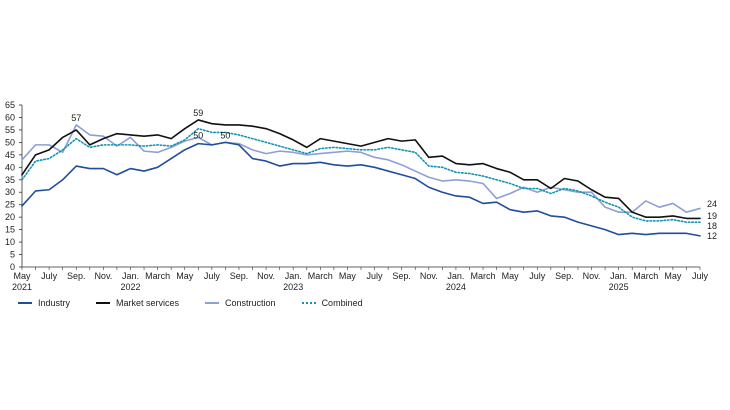 This screenshot has width=730, height=410. Describe the element at coordinates (10, 192) in the screenshot. I see `y-tick-label: 30` at that location.